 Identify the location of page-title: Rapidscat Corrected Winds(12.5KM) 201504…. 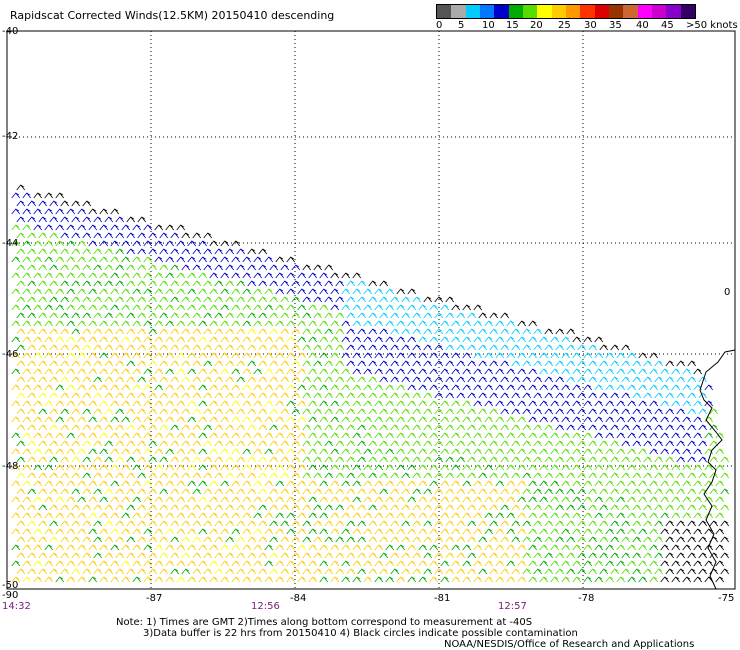
(172, 15).